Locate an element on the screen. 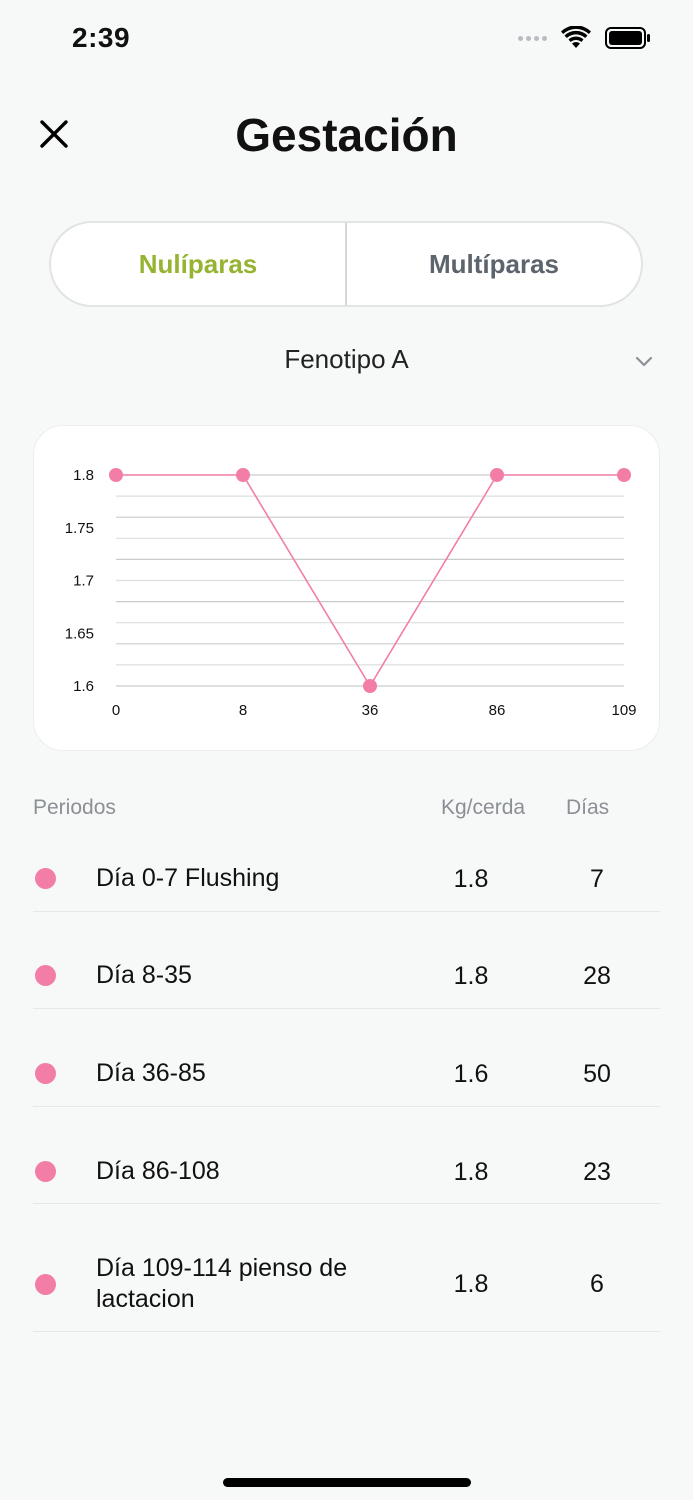 The width and height of the screenshot is (693, 1500). table-row: Día 36-85 1.6 50 is located at coordinates (346, 1057).